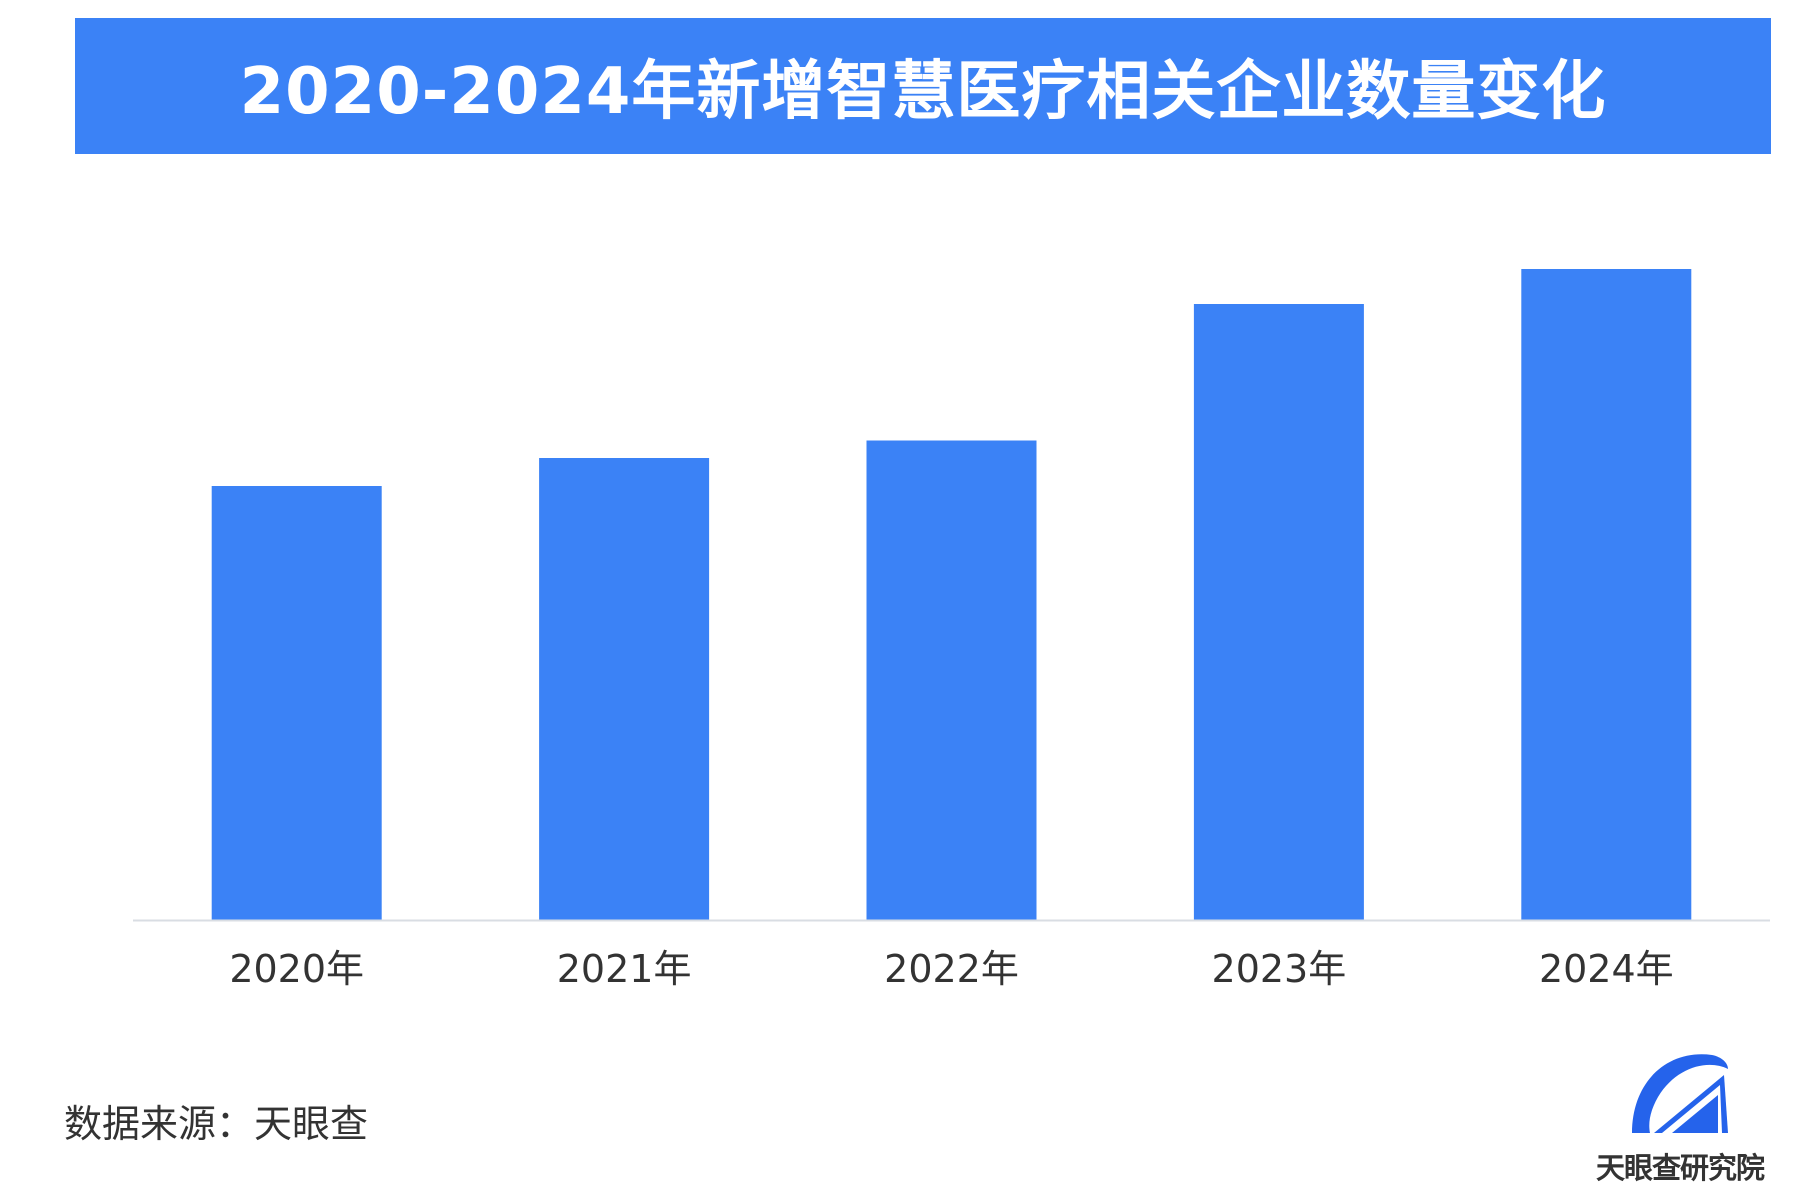 The height and width of the screenshot is (1187, 1806). What do you see at coordinates (1279, 969) in the screenshot?
I see `x-tick-label: 2023年` at bounding box center [1279, 969].